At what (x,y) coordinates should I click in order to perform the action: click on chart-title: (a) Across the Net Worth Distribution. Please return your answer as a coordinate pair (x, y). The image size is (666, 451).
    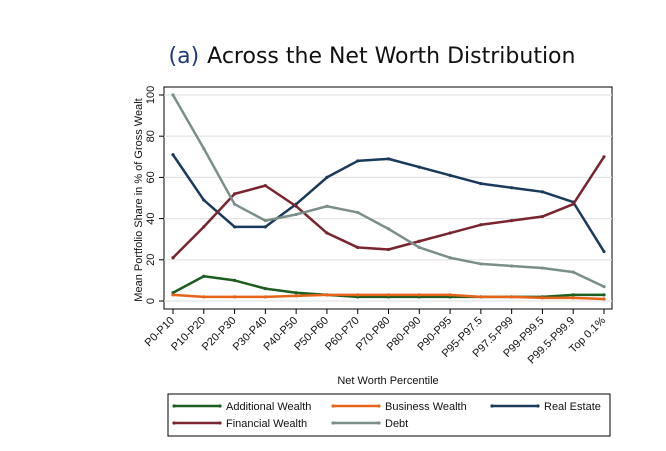
    Looking at the image, I should click on (372, 56).